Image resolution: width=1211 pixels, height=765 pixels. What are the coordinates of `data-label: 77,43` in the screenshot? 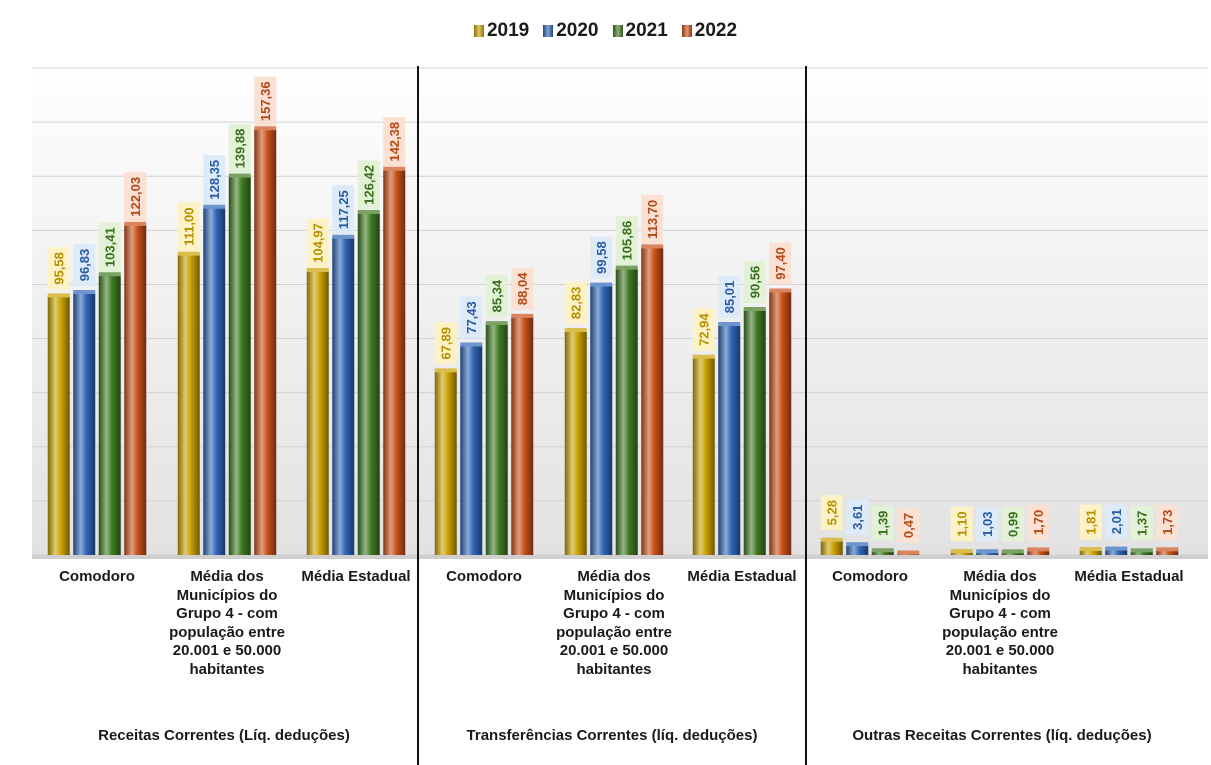 It's located at (471, 317).